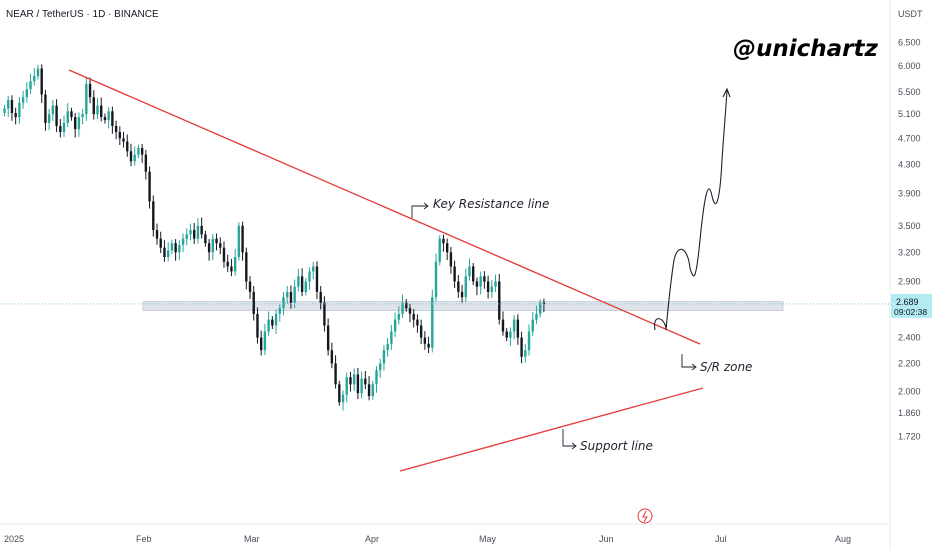  Describe the element at coordinates (909, 252) in the screenshot. I see `y-tick-label: 3.200` at that location.